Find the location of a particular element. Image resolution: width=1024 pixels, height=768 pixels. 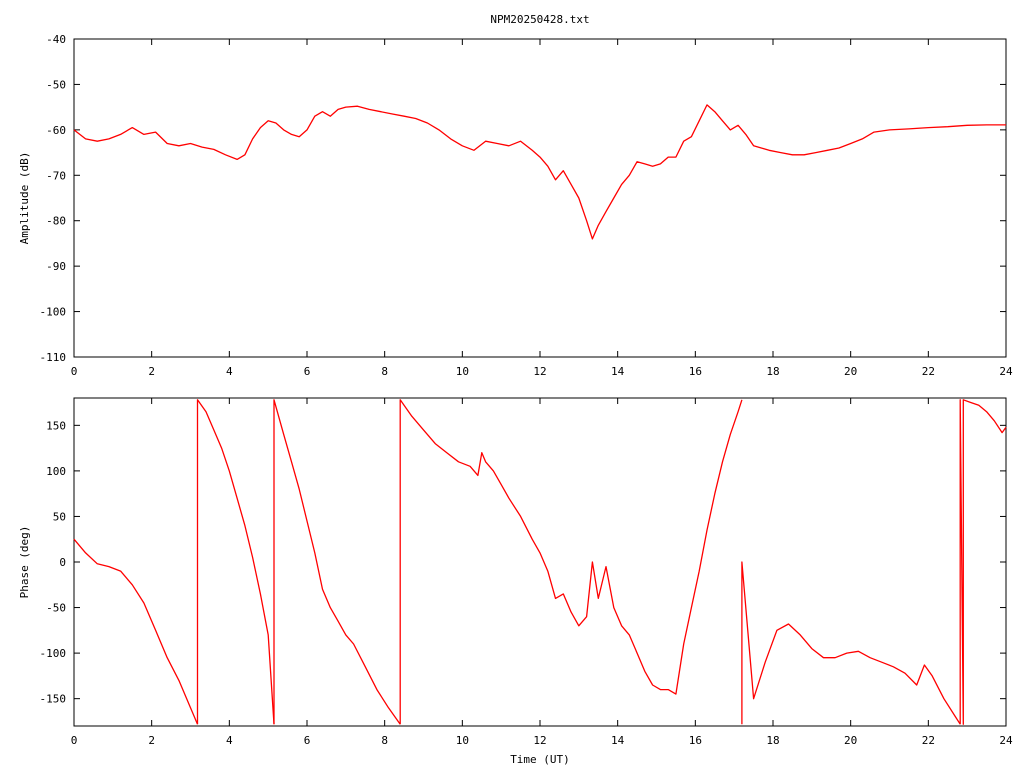

phase-y-tick-label: -100 is located at coordinates (53, 653).